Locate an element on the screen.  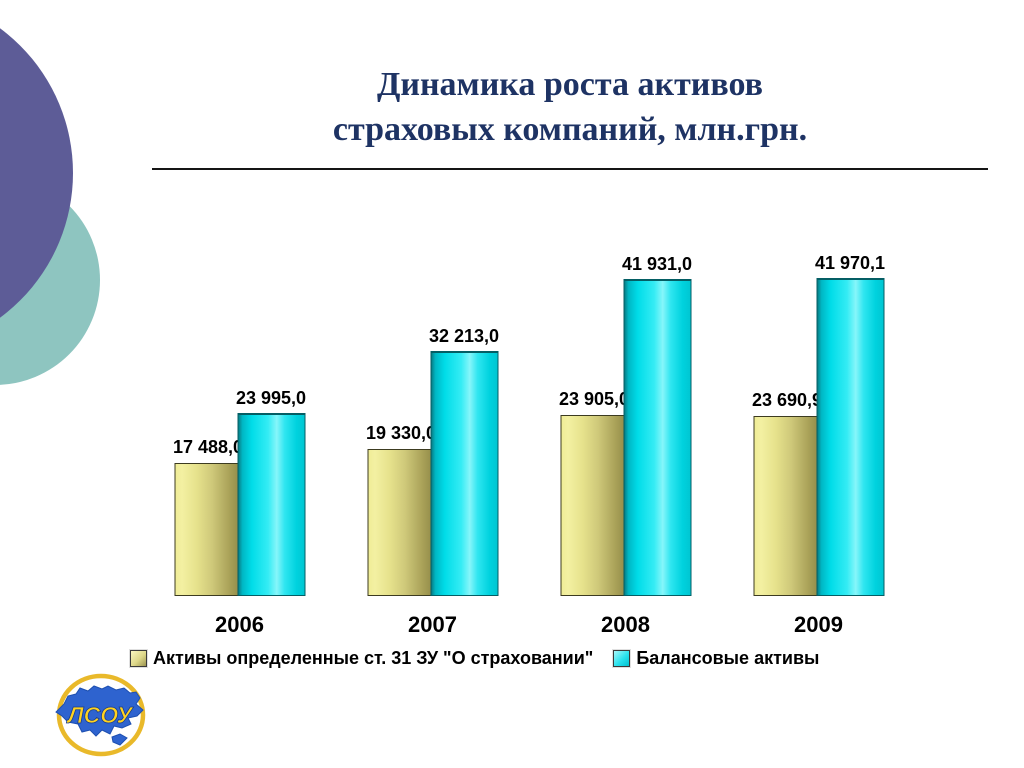
logo-ukraine-map is located at coordinates (99, 711).